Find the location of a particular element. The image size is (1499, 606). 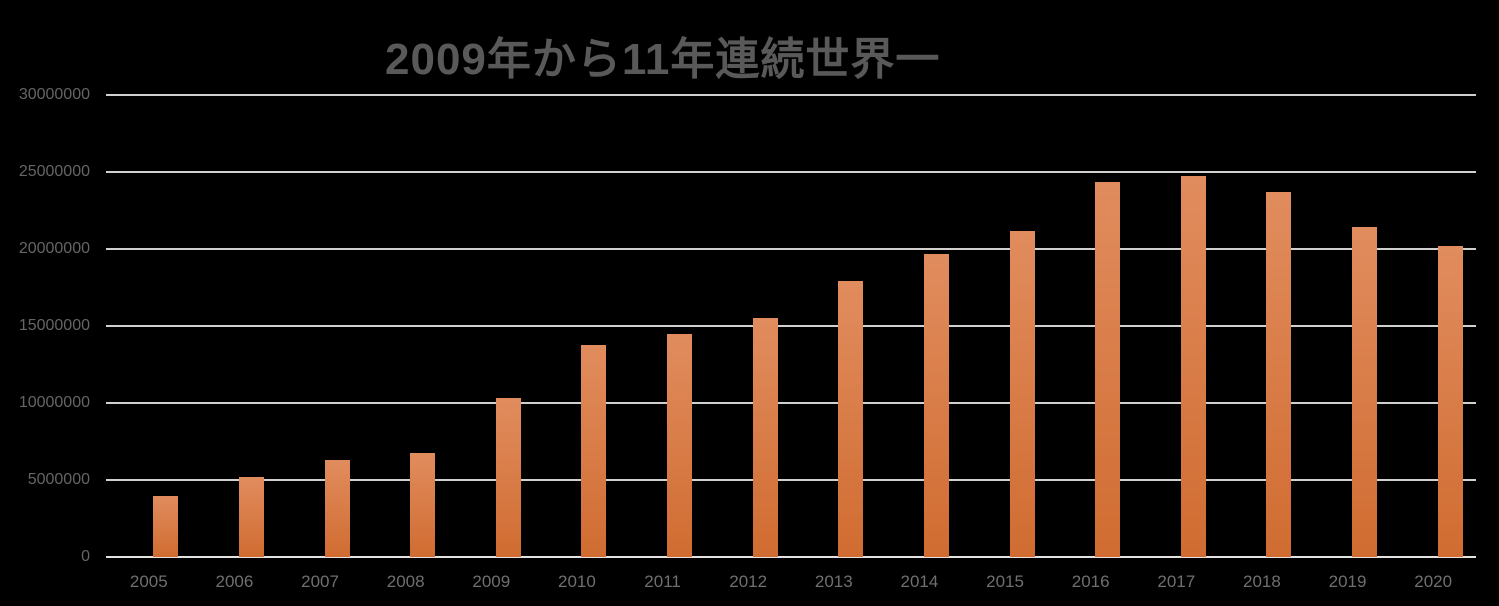

bar-2013 is located at coordinates (851, 418).